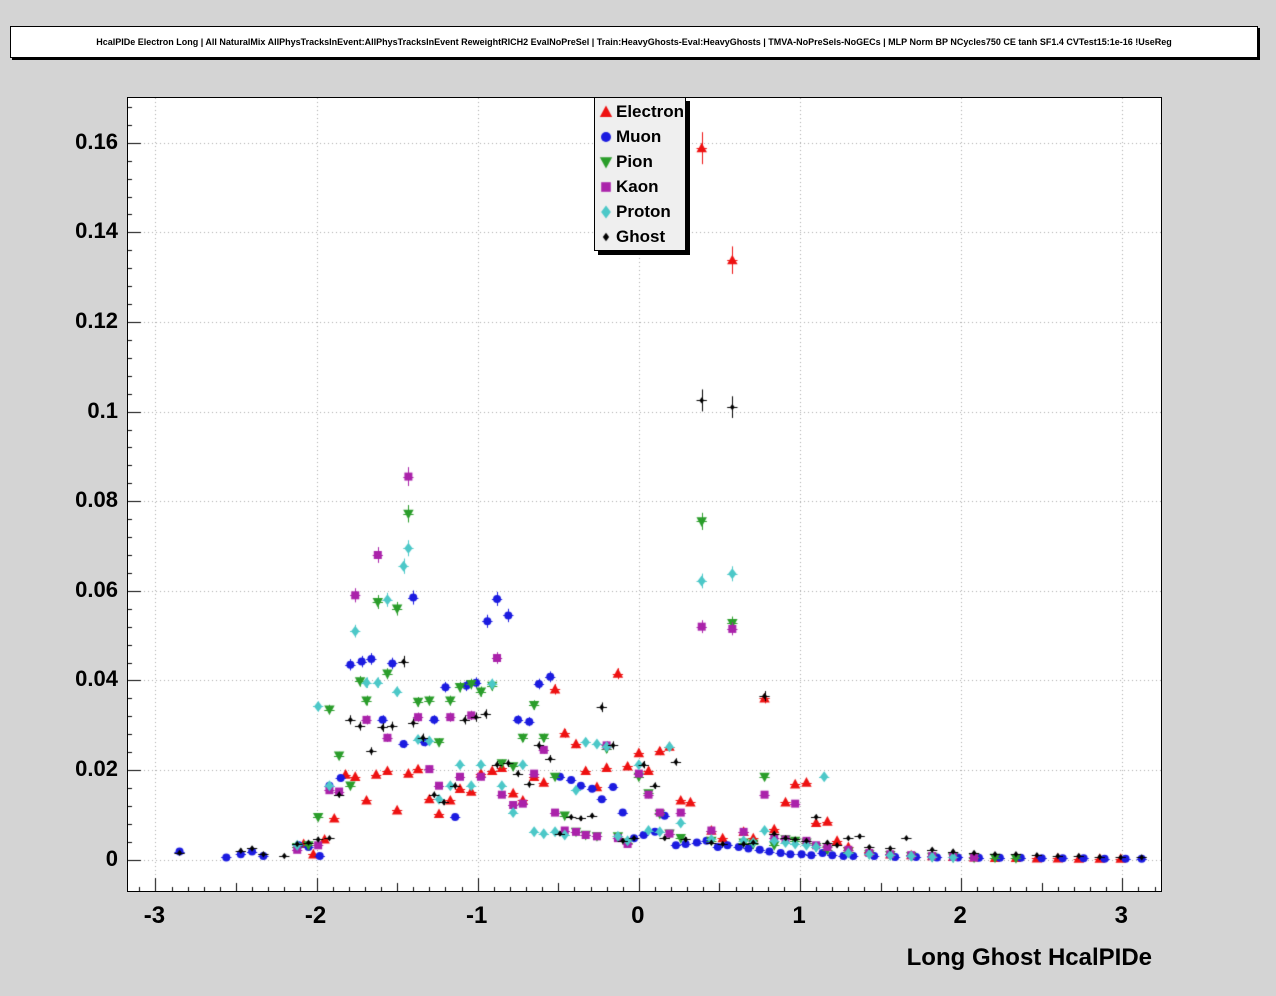 The image size is (1276, 996). I want to click on legend-item-electron: Electron, so click(640, 111).